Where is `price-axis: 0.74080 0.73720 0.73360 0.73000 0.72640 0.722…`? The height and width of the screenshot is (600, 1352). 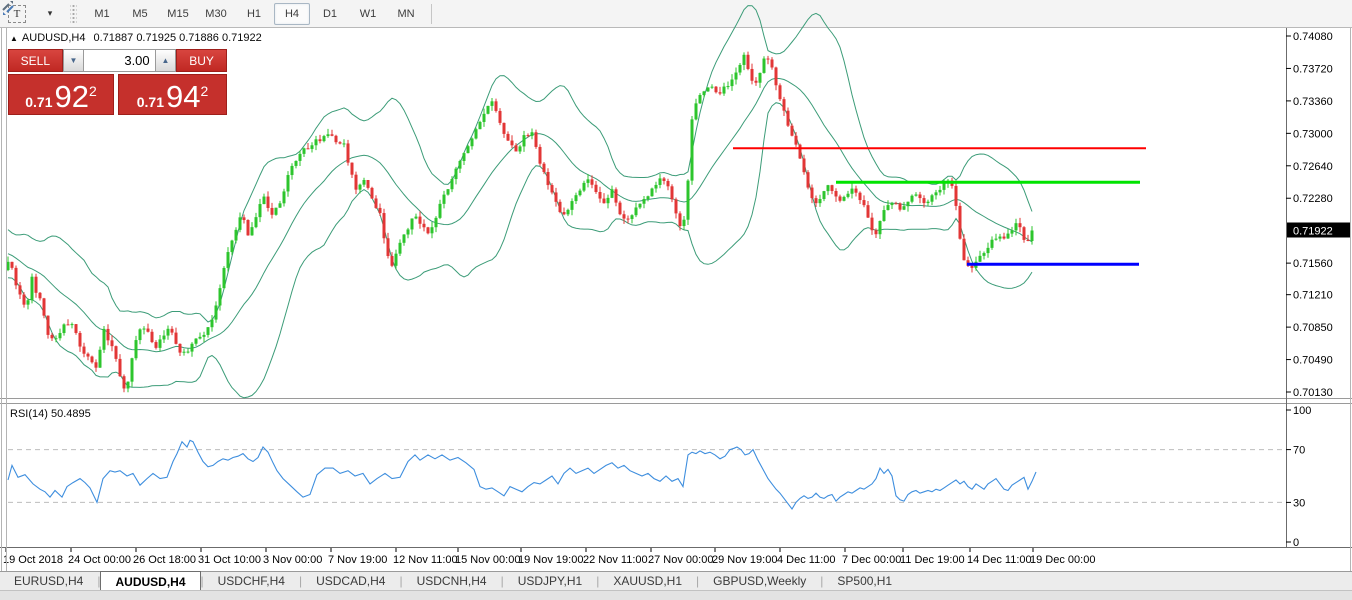 price-axis: 0.74080 0.73720 0.73360 0.73000 0.72640 0.722… is located at coordinates (1318, 215).